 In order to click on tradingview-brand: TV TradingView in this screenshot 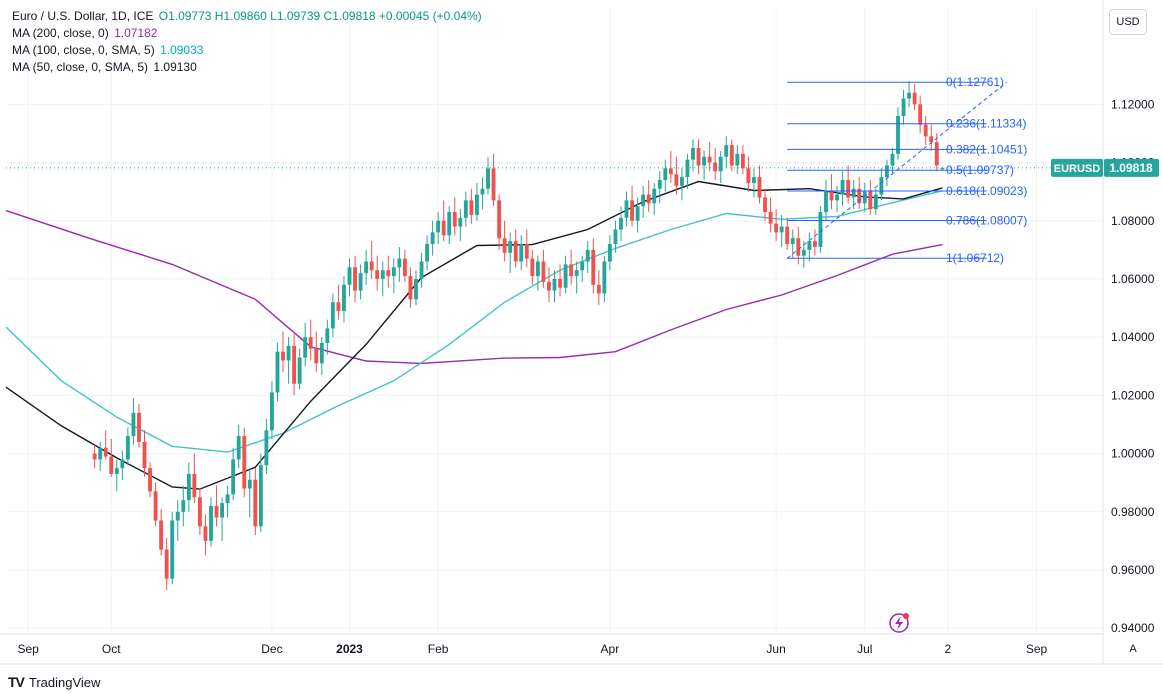, I will do `click(54, 682)`.